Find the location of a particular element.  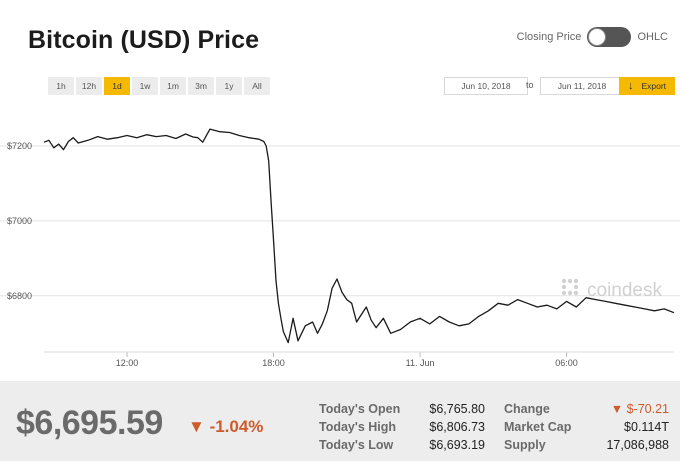

price-mode-toggle-group: Closing Price OHLC is located at coordinates (592, 37).